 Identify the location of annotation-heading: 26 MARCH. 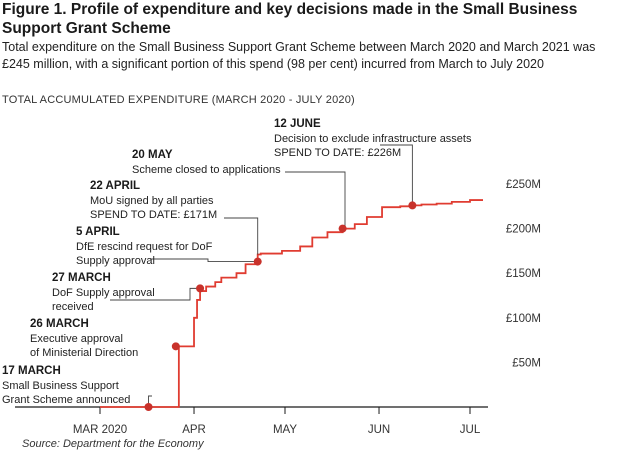
(59, 324).